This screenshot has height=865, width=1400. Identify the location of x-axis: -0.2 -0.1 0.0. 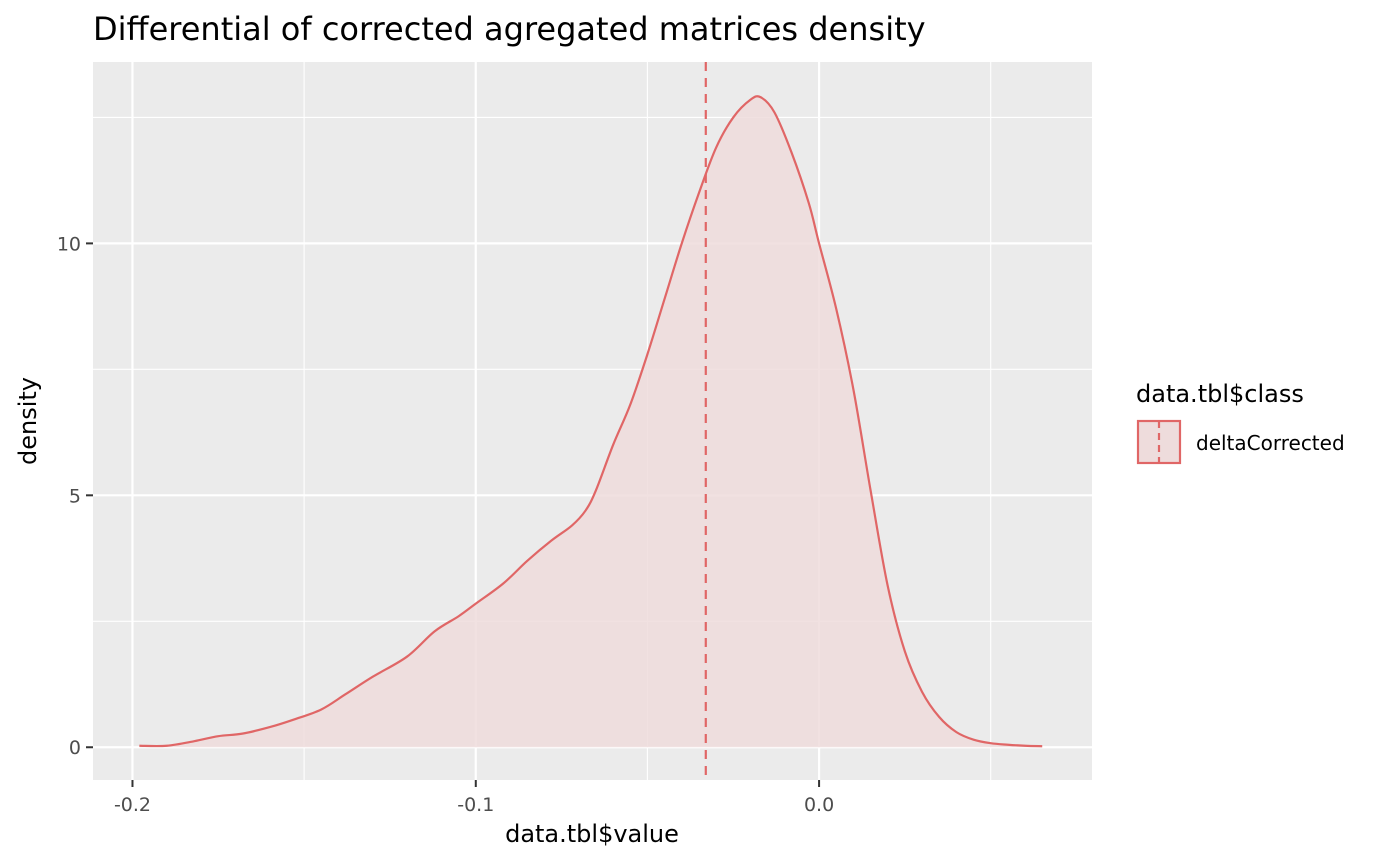
(474, 798).